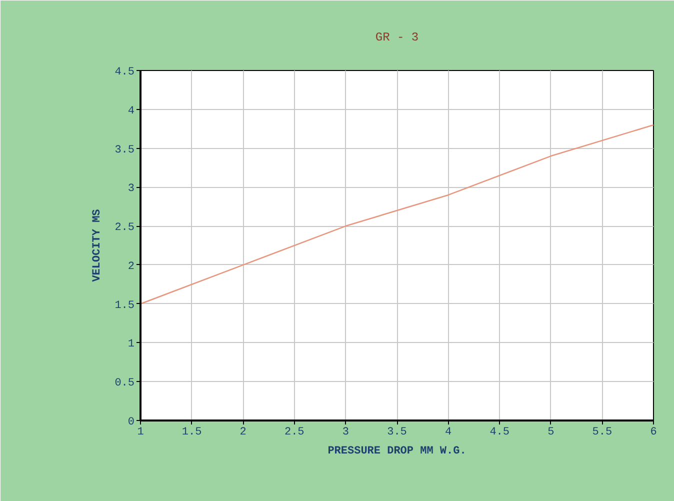  Describe the element at coordinates (124, 384) in the screenshot. I see `y-tick-label: 0.5` at that location.